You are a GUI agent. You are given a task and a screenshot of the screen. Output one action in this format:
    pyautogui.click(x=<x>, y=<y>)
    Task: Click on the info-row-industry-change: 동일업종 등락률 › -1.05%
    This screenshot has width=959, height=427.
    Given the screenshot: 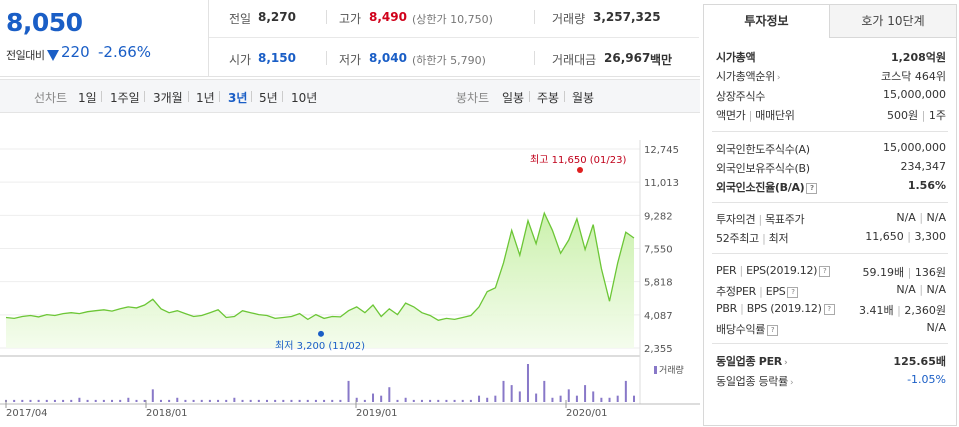 What is the action you would take?
    pyautogui.click(x=831, y=381)
    